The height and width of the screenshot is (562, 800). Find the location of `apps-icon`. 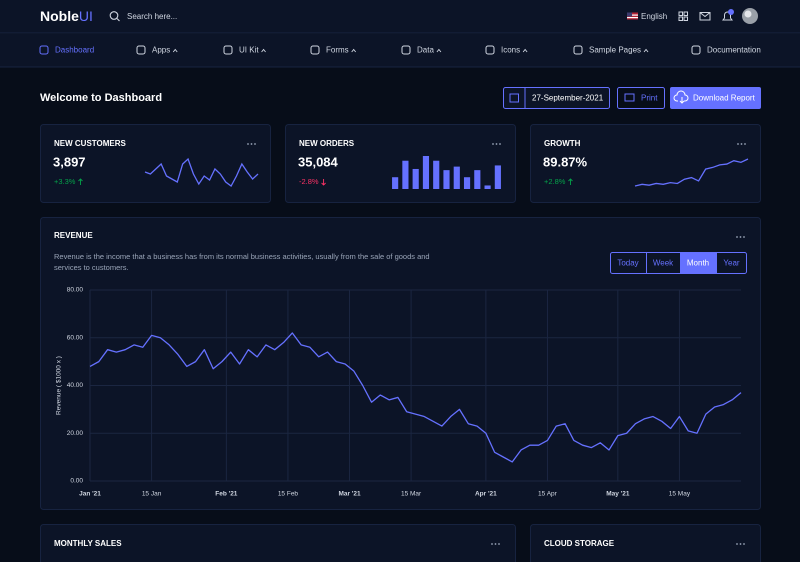

apps-icon is located at coordinates (683, 16).